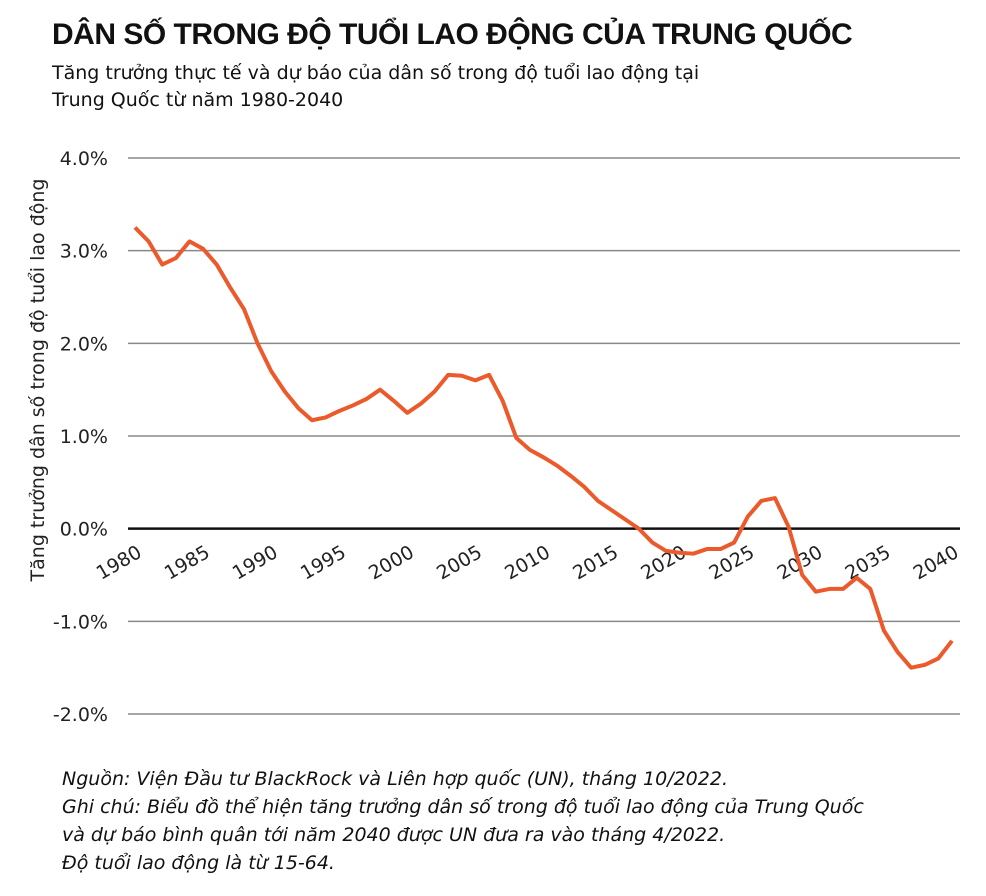 The image size is (986, 896). What do you see at coordinates (323, 562) in the screenshot?
I see `x-tick-label: 1995` at bounding box center [323, 562].